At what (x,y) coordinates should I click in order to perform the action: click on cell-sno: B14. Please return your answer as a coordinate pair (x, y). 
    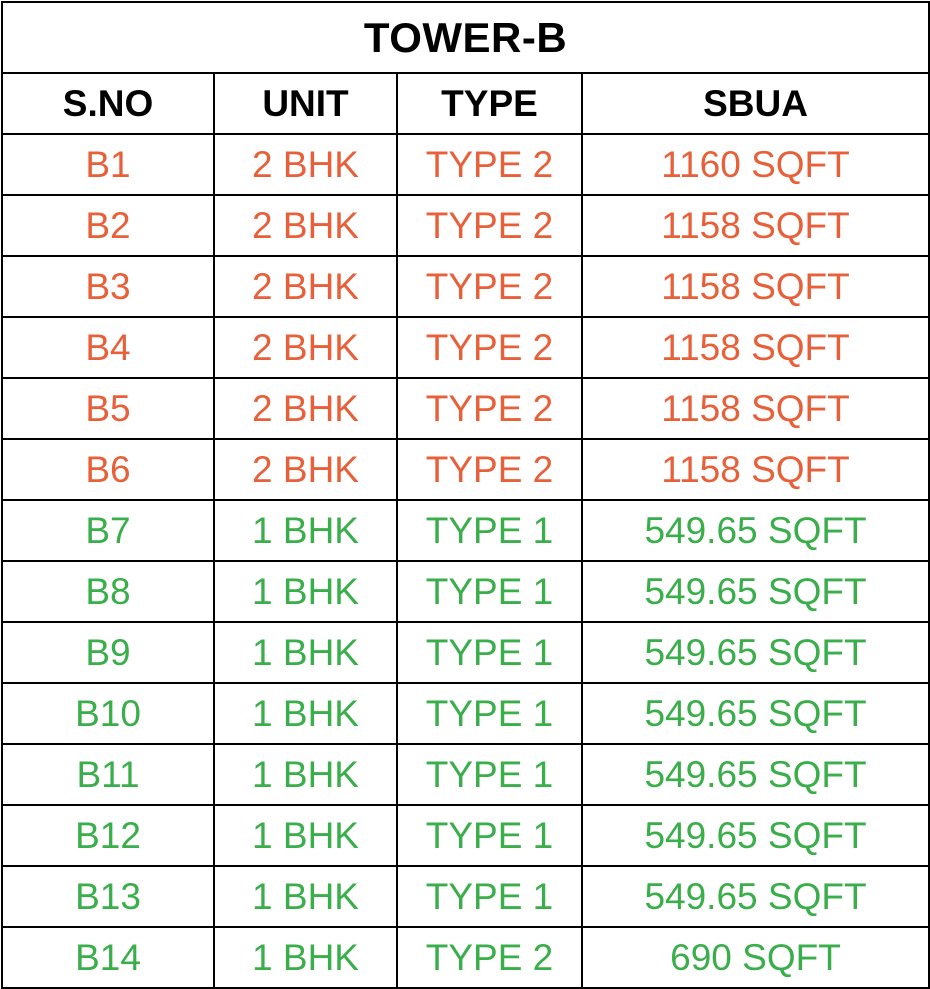
    Looking at the image, I should click on (108, 957).